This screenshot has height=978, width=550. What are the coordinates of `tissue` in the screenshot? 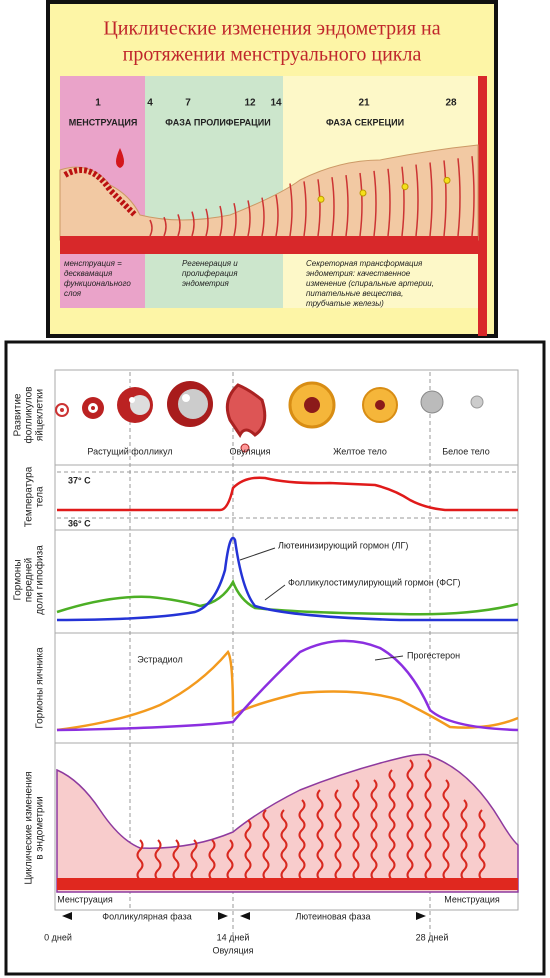 It's located at (269, 192).